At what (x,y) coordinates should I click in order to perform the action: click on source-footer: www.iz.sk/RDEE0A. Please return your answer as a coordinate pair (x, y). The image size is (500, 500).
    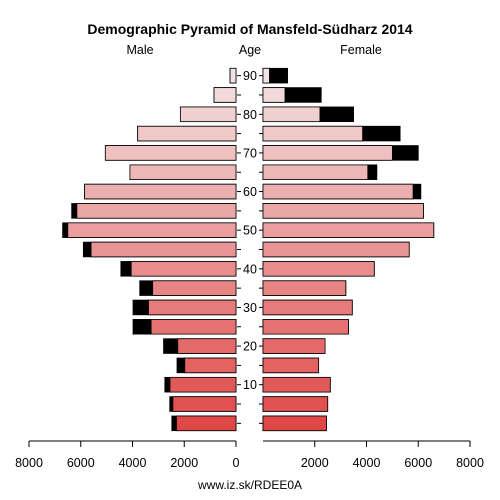
    Looking at the image, I should click on (250, 485).